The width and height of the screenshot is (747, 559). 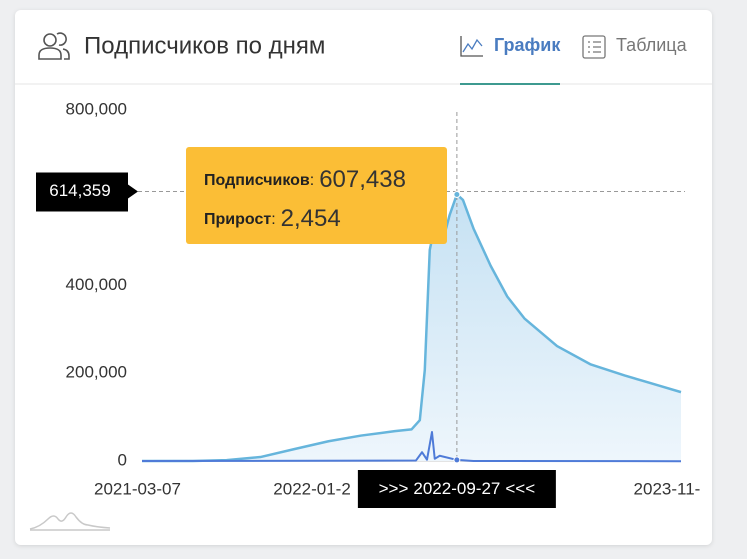 I want to click on y-tick-label: 400,000, so click(x=96, y=284).